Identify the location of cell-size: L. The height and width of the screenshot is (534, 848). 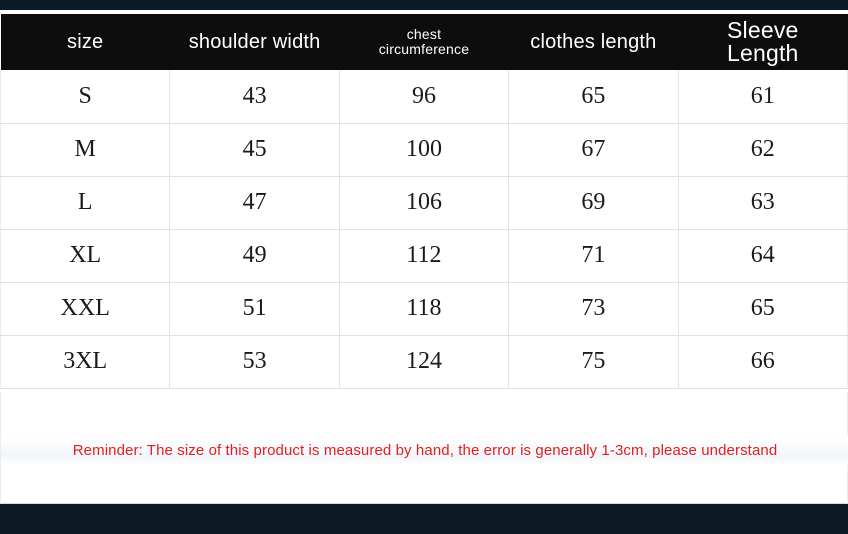
(85, 203).